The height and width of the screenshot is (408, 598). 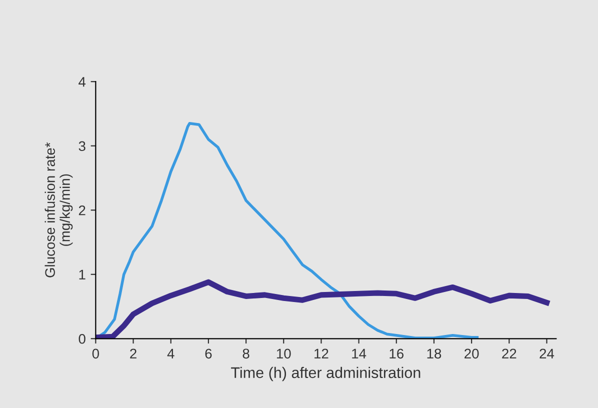 What do you see at coordinates (471, 353) in the screenshot?
I see `x-tick-label: 20` at bounding box center [471, 353].